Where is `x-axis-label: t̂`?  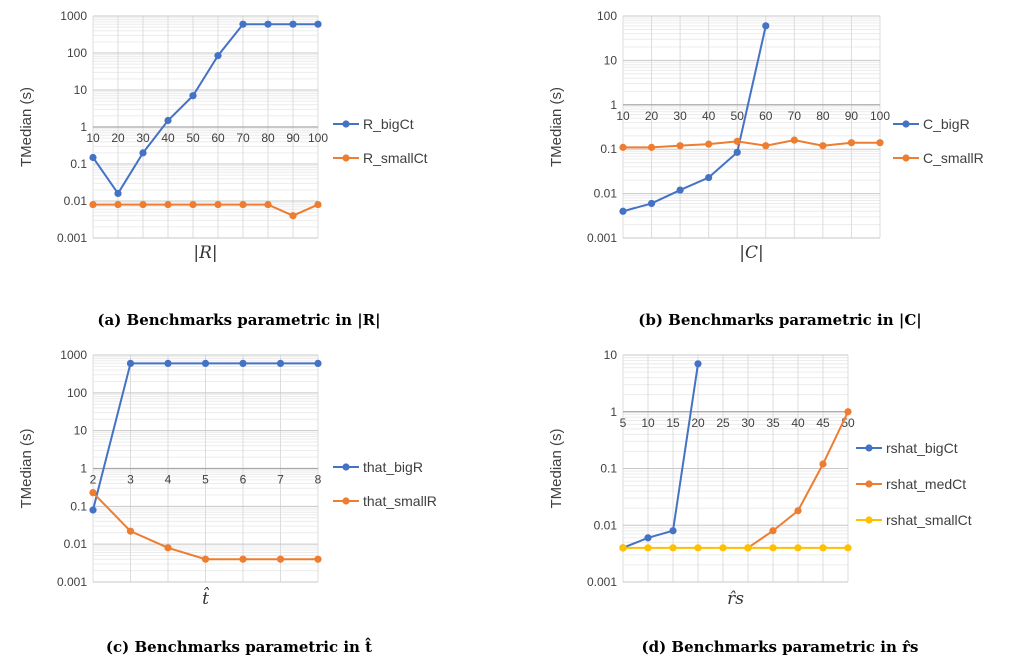 x-axis-label: t̂ is located at coordinates (205, 598).